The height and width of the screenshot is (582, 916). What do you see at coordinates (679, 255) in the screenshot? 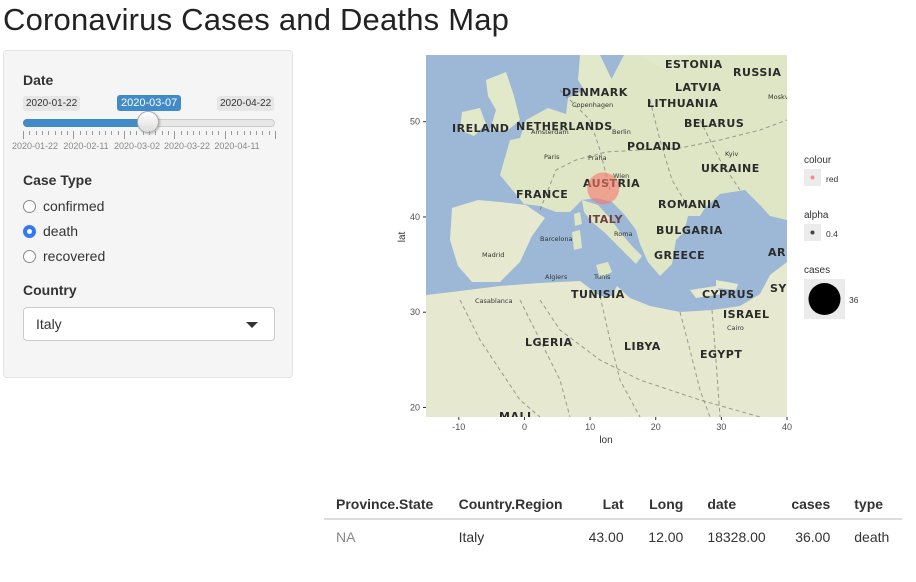
I see `map-label: GREECE` at bounding box center [679, 255].